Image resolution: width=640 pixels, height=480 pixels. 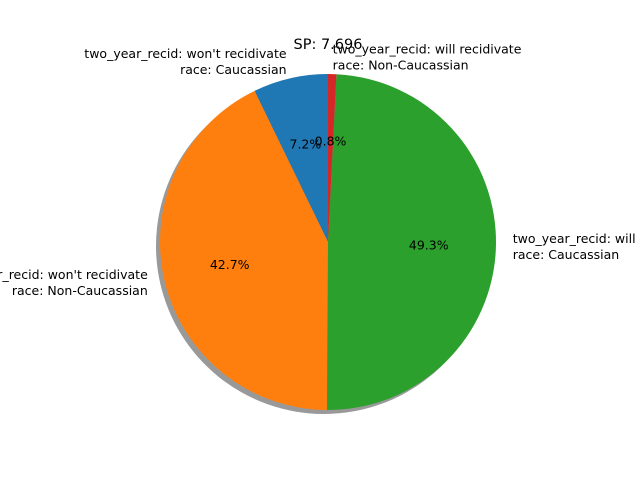 I want to click on pie-percent-label: 7.2%, so click(x=306, y=143).